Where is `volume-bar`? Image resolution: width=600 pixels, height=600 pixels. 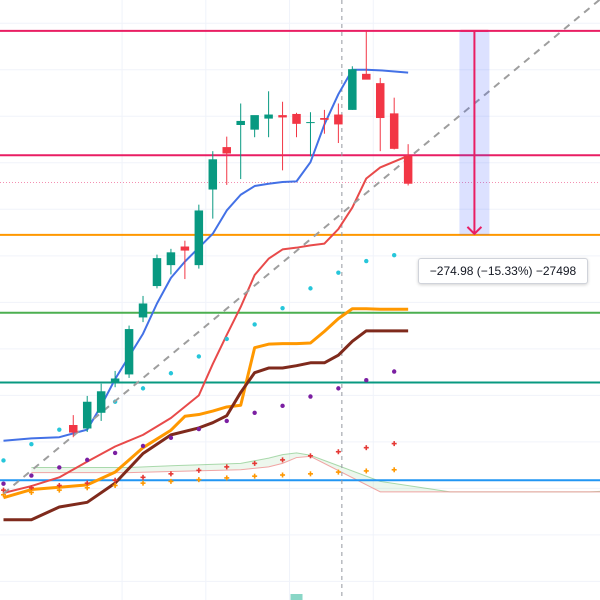 volume-bar is located at coordinates (296, 597).